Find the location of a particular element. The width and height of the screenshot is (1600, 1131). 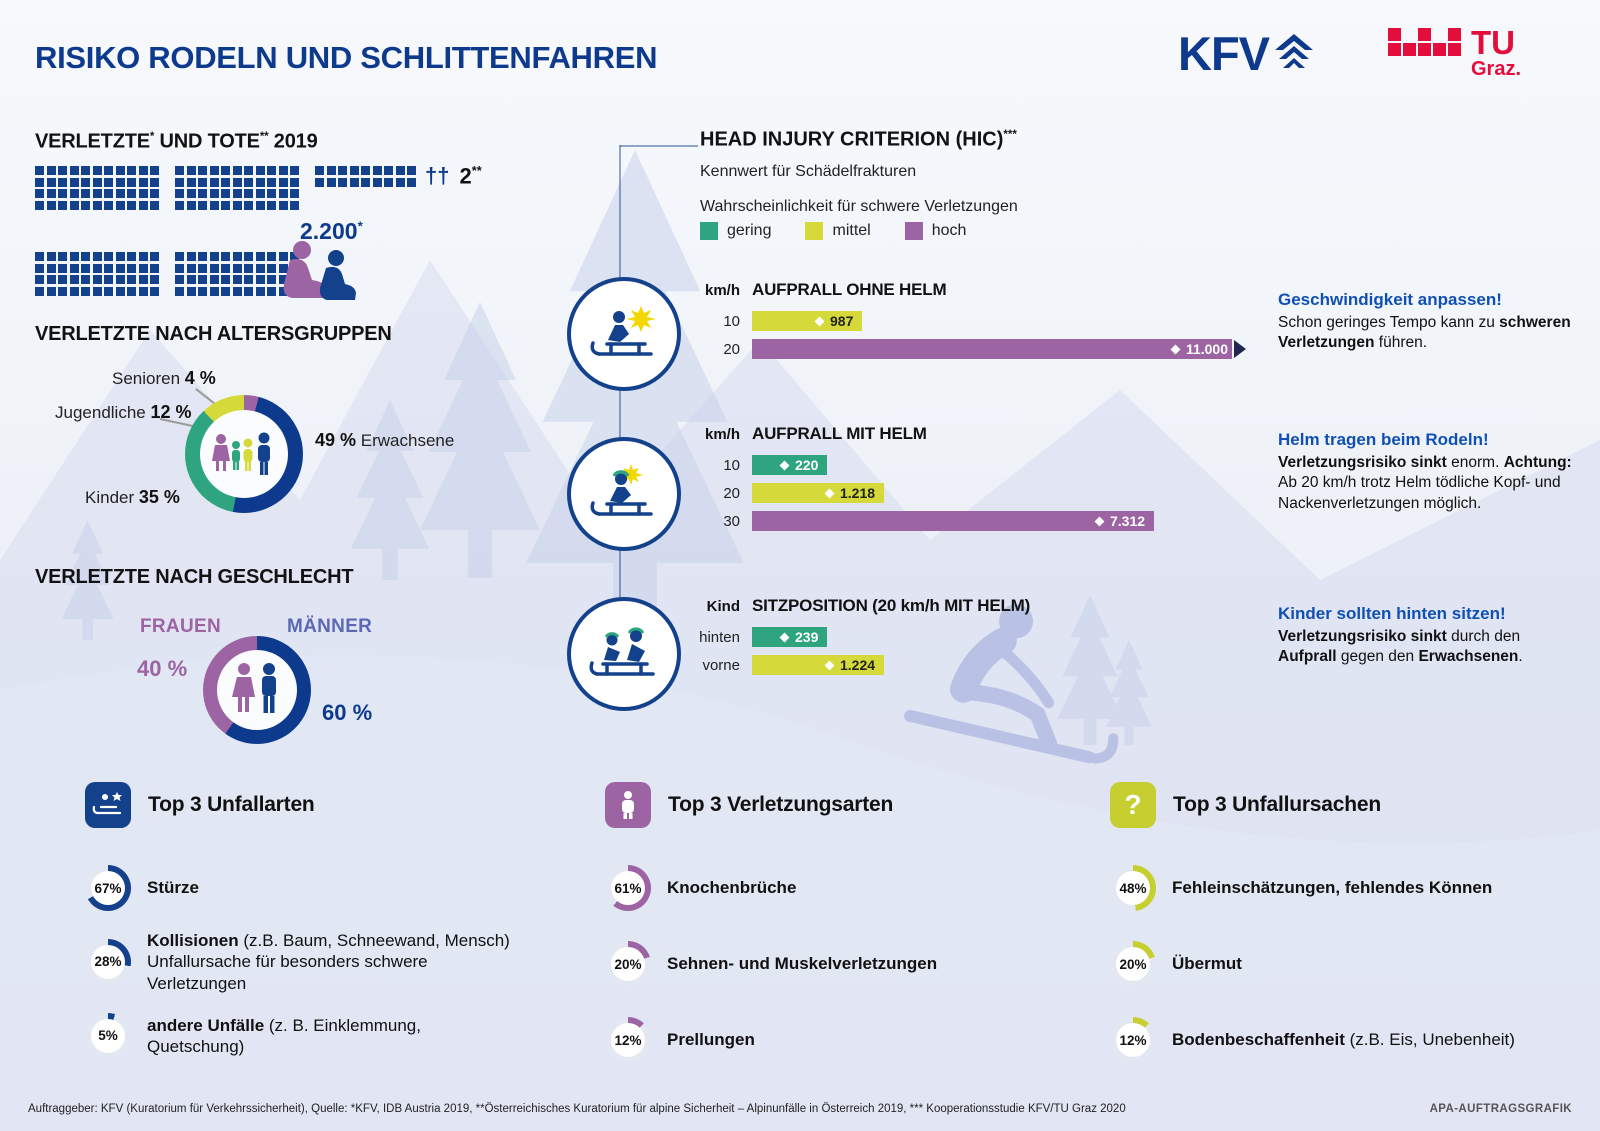

footnote-marker: * is located at coordinates (152, 136).